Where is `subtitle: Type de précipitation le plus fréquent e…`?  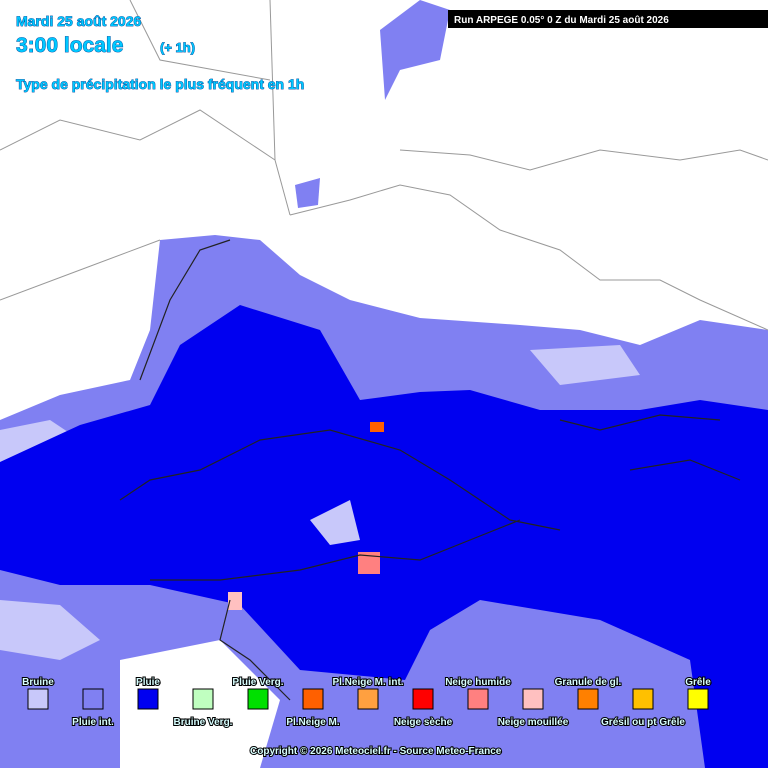
subtitle: Type de précipitation le plus fréquent e… is located at coordinates (160, 84).